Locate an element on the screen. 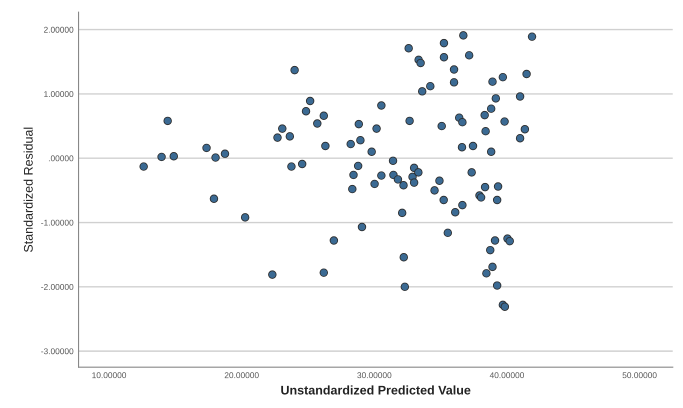 The width and height of the screenshot is (683, 408). x-tick-label: 20.00000 is located at coordinates (241, 375).